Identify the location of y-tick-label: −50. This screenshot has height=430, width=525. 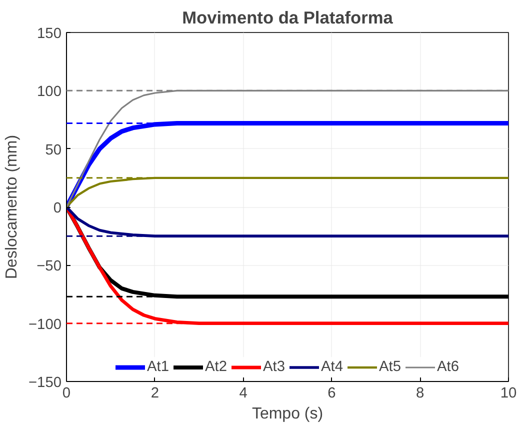
(49, 266).